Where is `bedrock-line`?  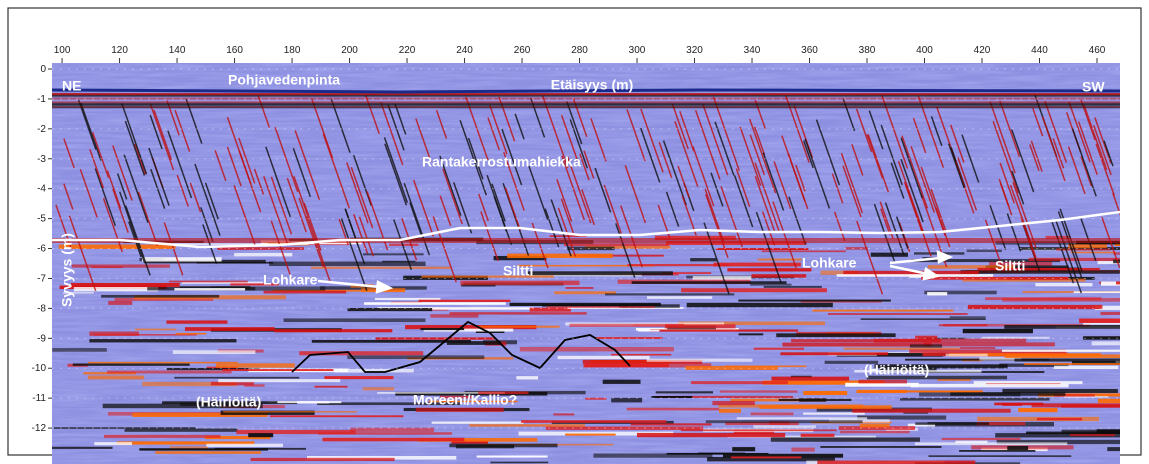
bedrock-line is located at coordinates (461, 346).